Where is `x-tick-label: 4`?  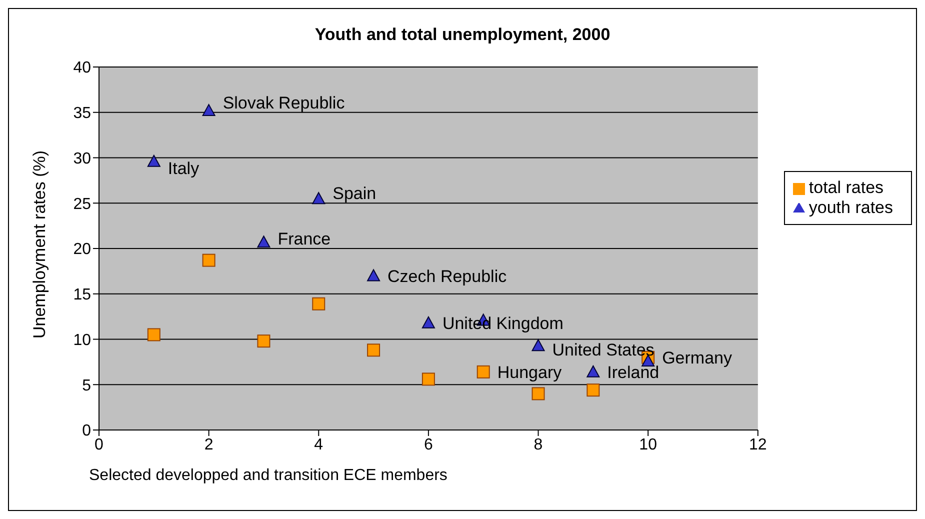 x-tick-label: 4 is located at coordinates (319, 445).